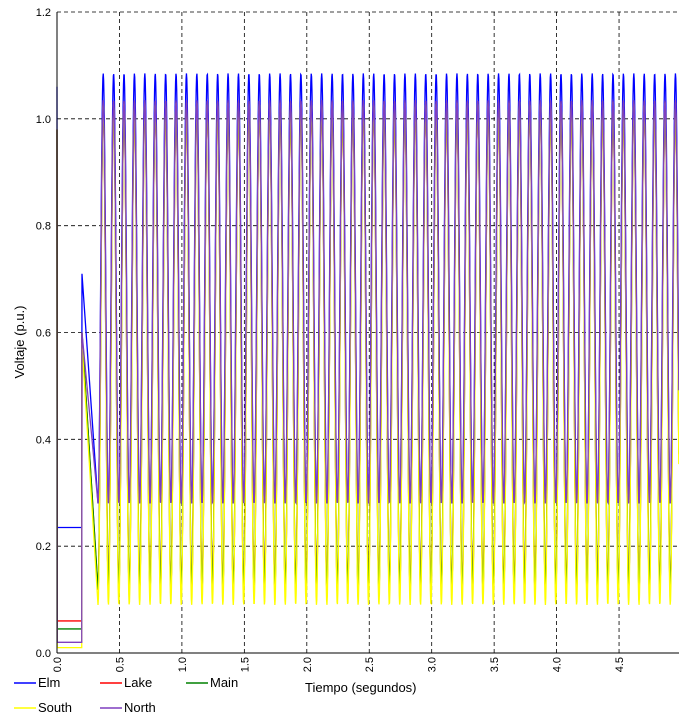 This screenshot has height=724, width=679. I want to click on legend-label-main: Main, so click(224, 682).